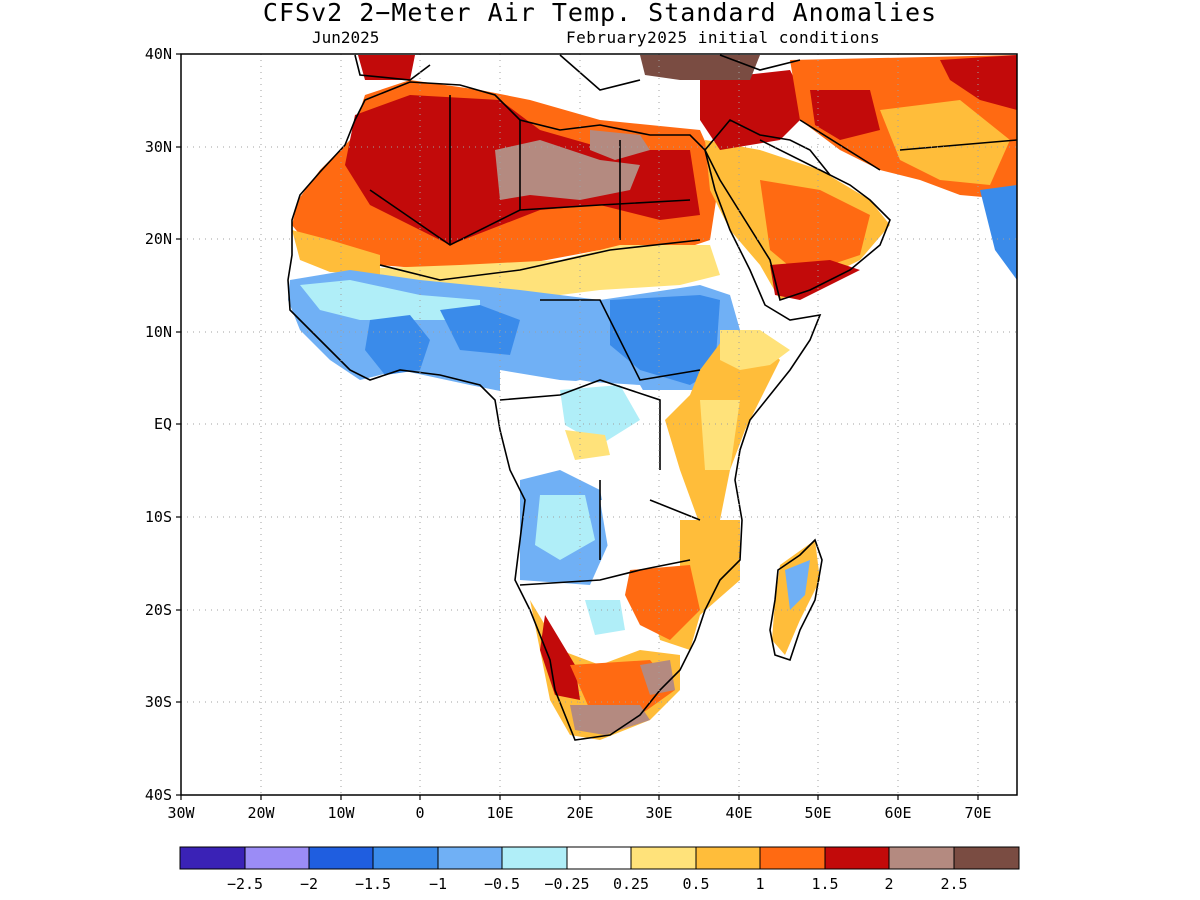  Describe the element at coordinates (158, 147) in the screenshot. I see `lat-label: 30N` at that location.